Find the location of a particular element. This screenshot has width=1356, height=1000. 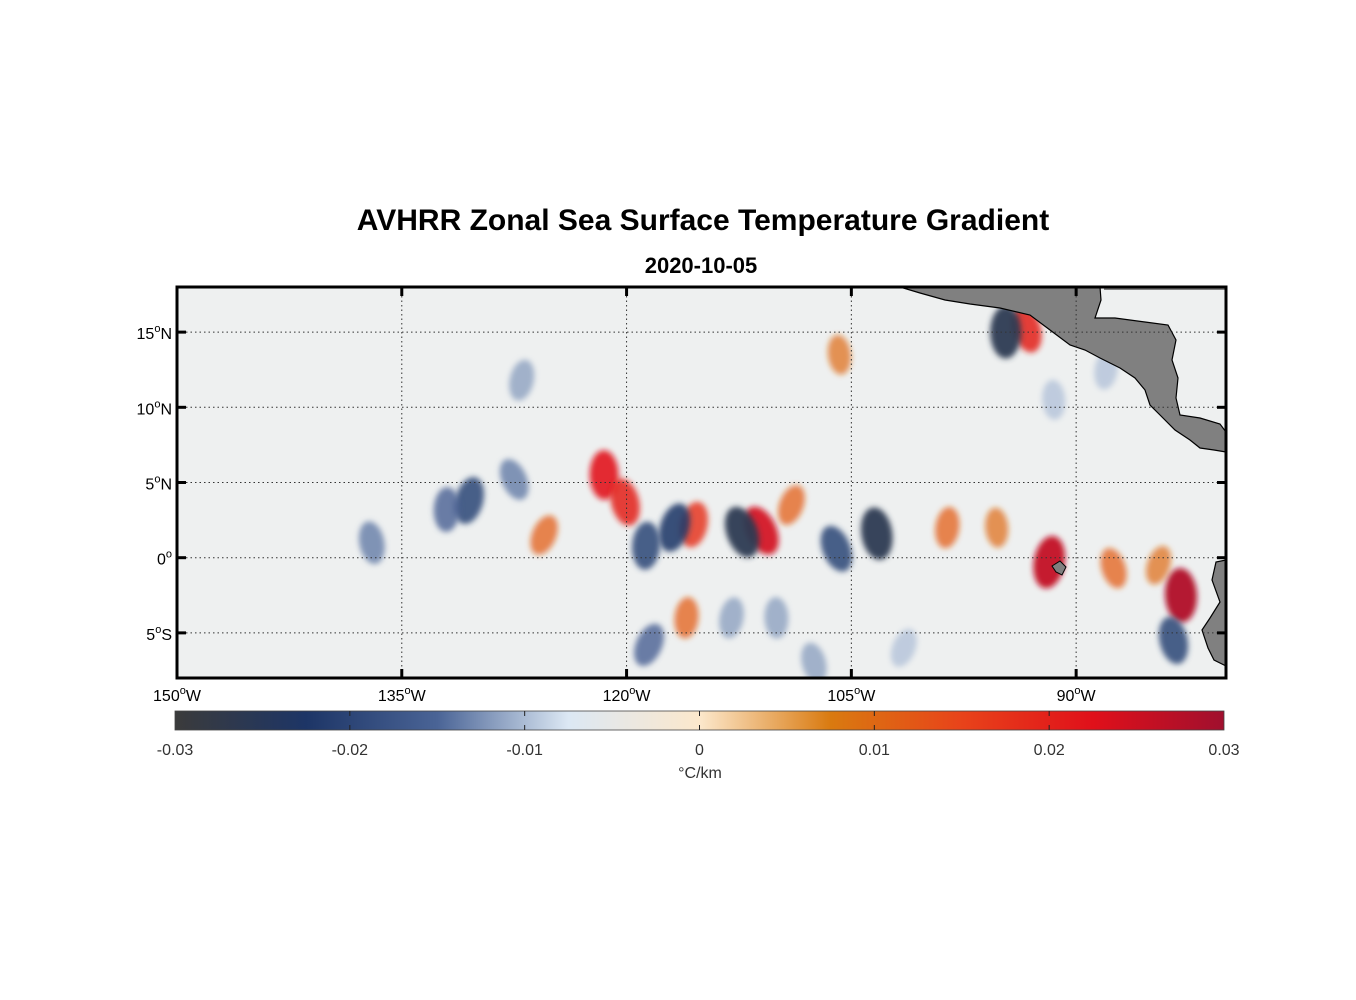

colorbar-tick-label: 0.01 is located at coordinates (874, 750).